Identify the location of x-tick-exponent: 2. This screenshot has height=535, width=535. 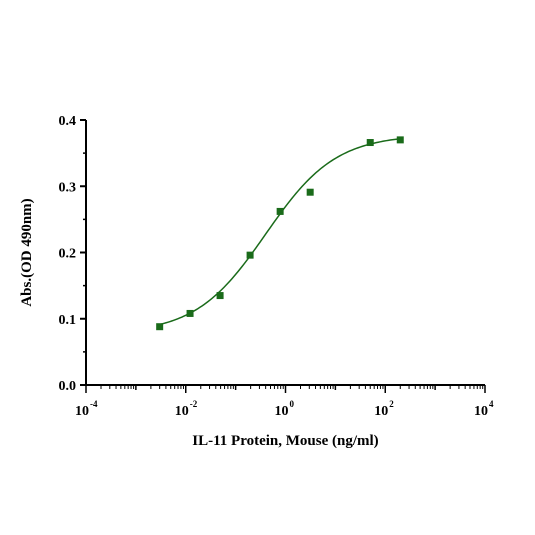
(391, 404).